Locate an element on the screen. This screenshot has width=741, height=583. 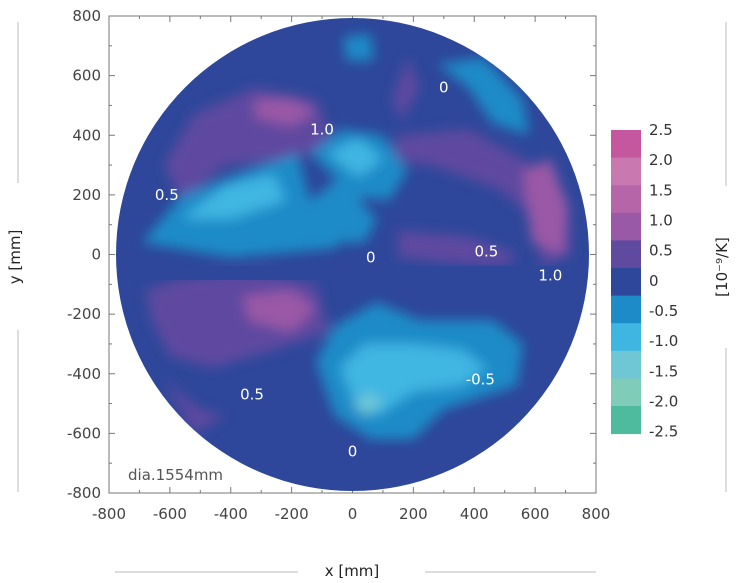
colorbar-label: 2.0 is located at coordinates (661, 160).